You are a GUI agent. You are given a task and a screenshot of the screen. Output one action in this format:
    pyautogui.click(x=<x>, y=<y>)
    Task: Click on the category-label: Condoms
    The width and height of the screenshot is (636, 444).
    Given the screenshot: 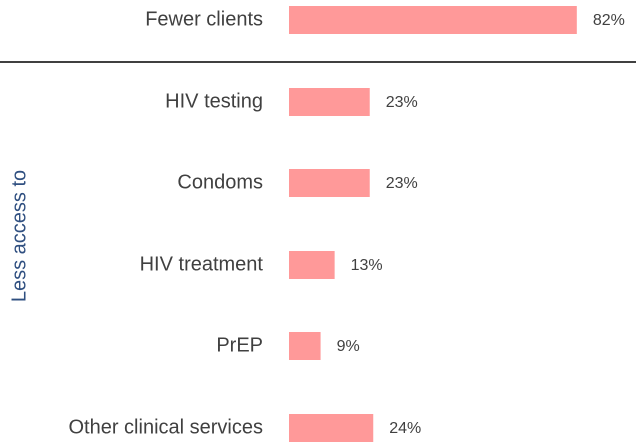 What is the action you would take?
    pyautogui.click(x=220, y=182)
    